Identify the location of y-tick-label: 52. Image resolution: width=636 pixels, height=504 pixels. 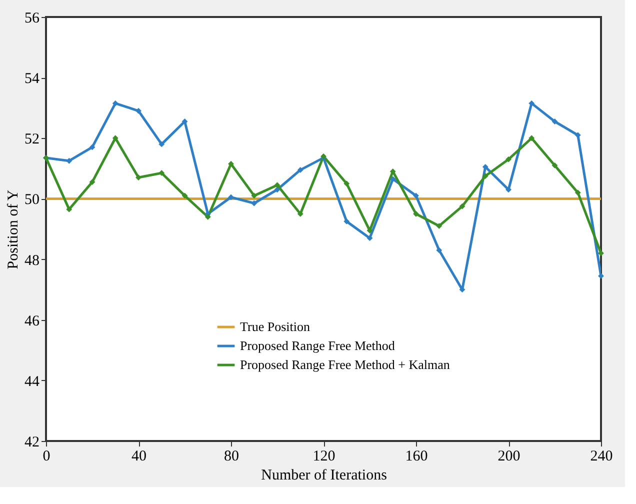
(32, 140).